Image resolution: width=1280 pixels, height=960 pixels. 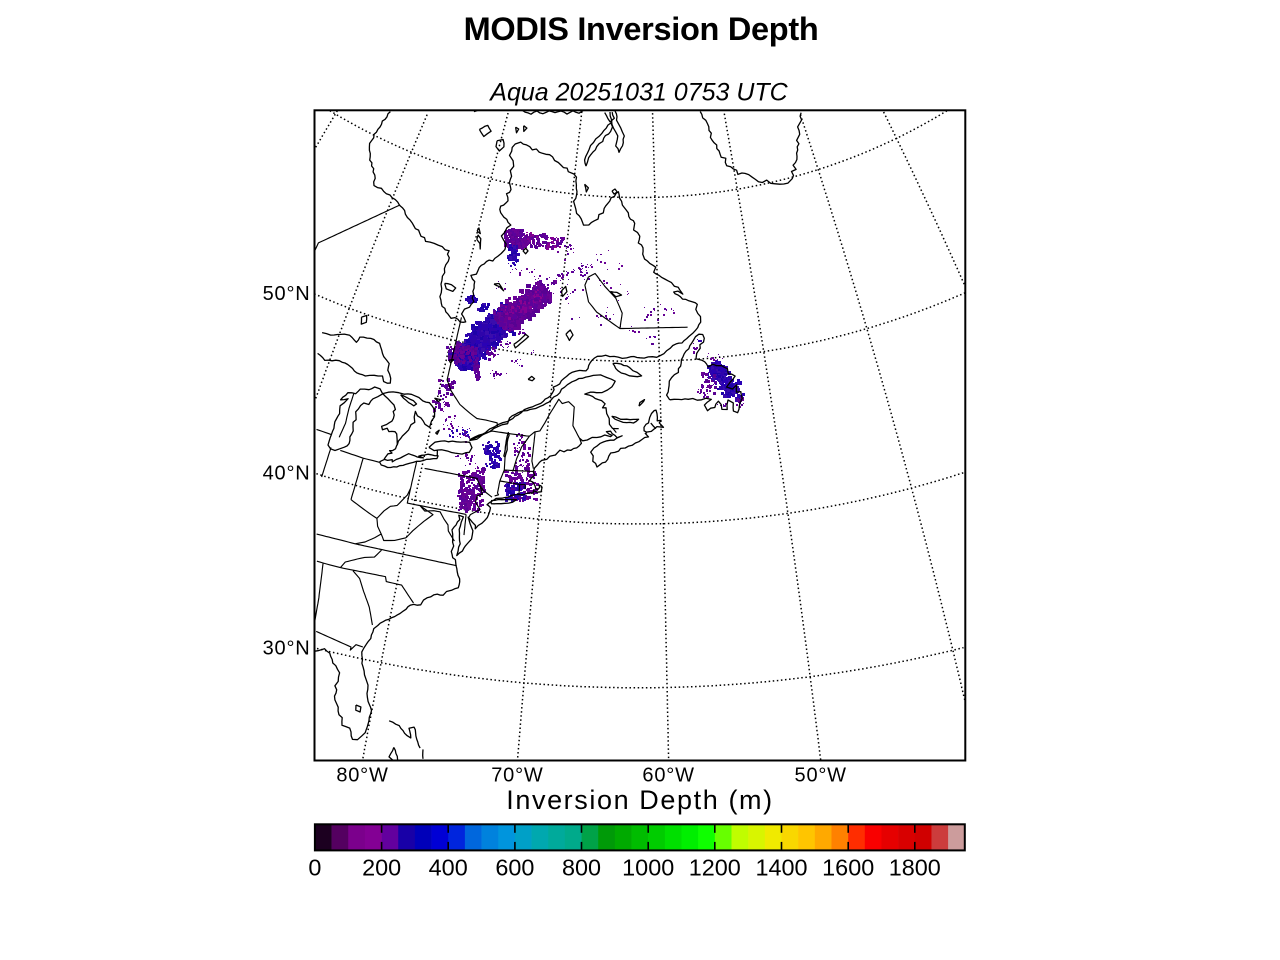 What do you see at coordinates (641, 29) in the screenshot?
I see `svg-text: MODIS Inversion Depth` at bounding box center [641, 29].